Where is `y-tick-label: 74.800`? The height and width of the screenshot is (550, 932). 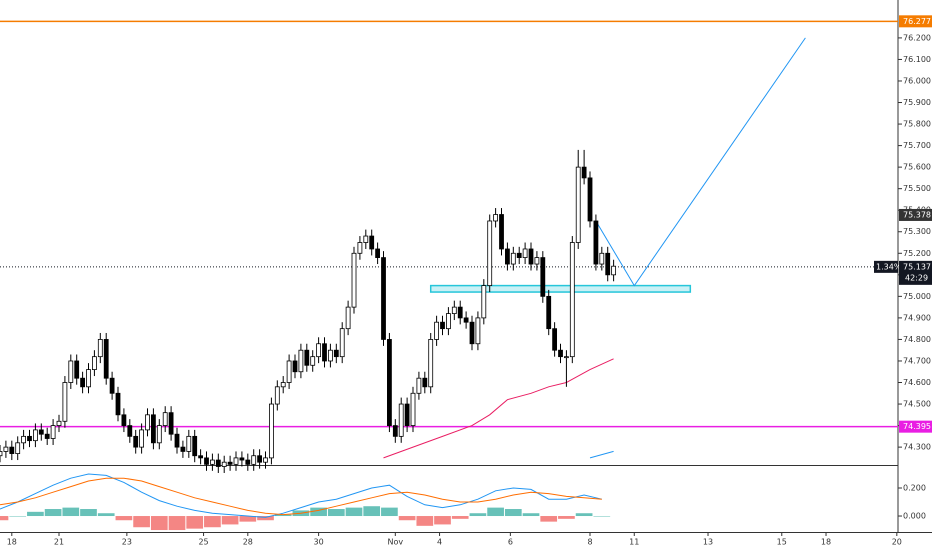
y-tick-label: 74.800 is located at coordinates (917, 339).